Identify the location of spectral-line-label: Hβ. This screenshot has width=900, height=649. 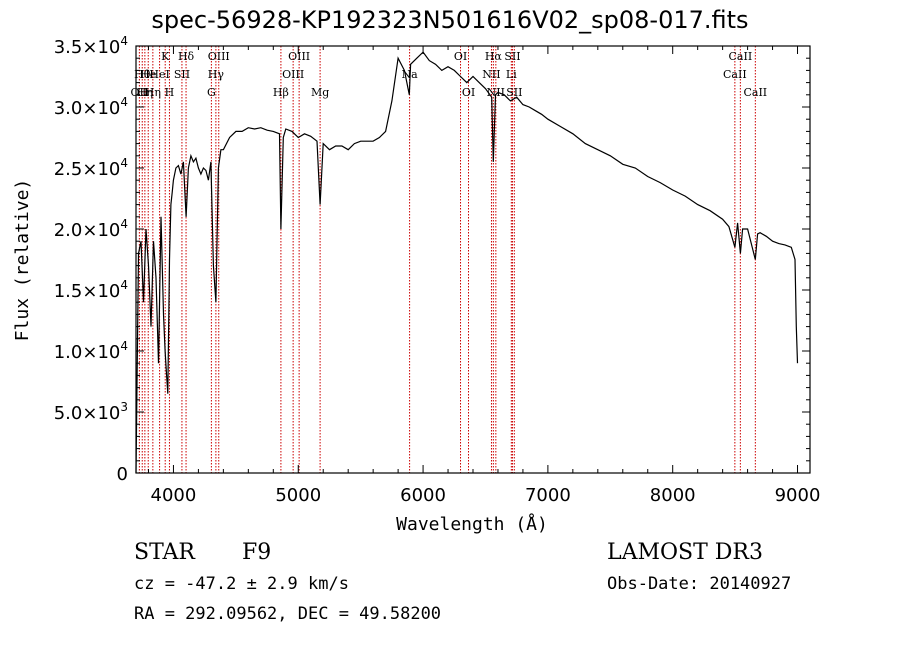
(281, 92).